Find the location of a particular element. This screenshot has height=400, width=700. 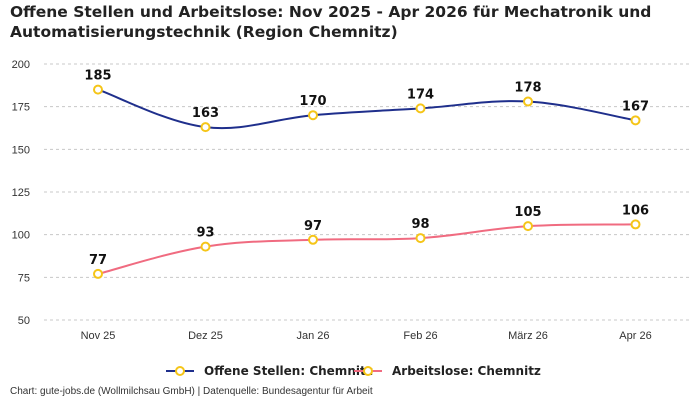

y-tick-label: 125 is located at coordinates (21, 193).